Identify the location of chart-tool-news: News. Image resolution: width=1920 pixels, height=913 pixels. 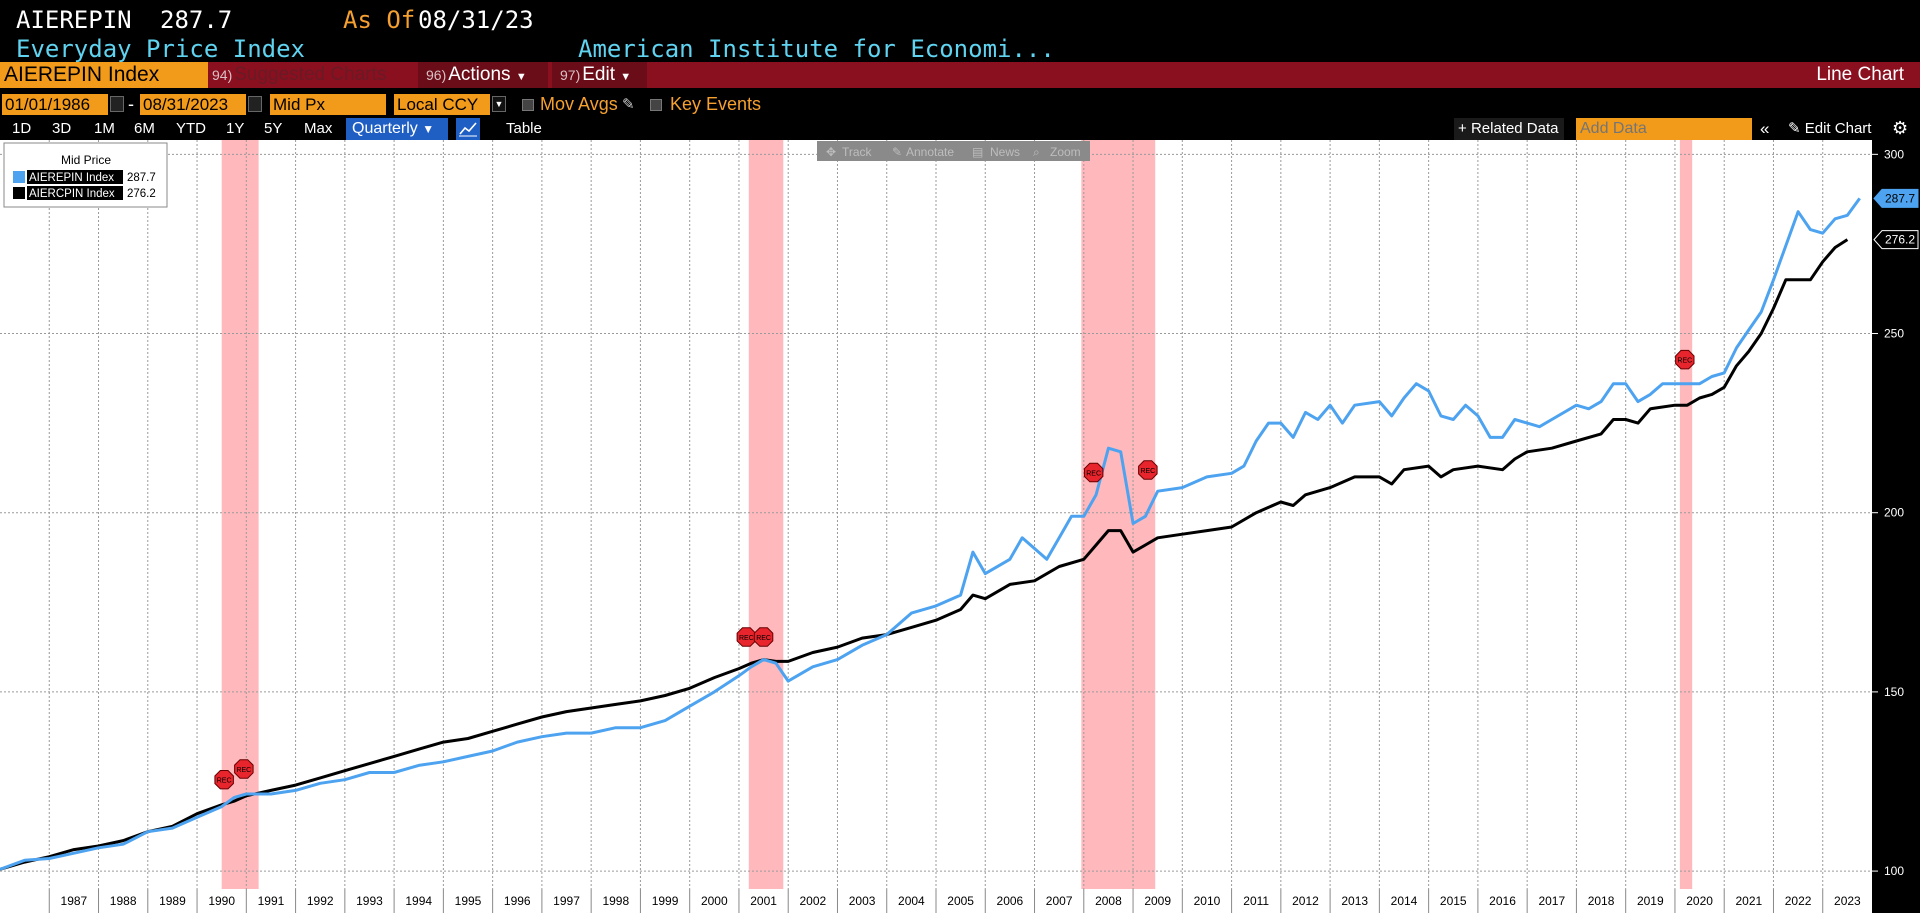
(1005, 152).